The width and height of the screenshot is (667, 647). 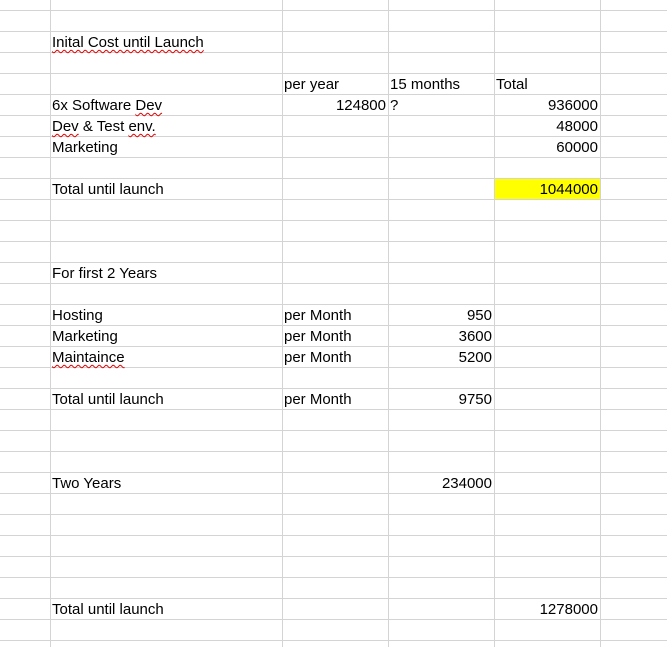 What do you see at coordinates (335, 336) in the screenshot?
I see `cell-marketing-unit: per Month` at bounding box center [335, 336].